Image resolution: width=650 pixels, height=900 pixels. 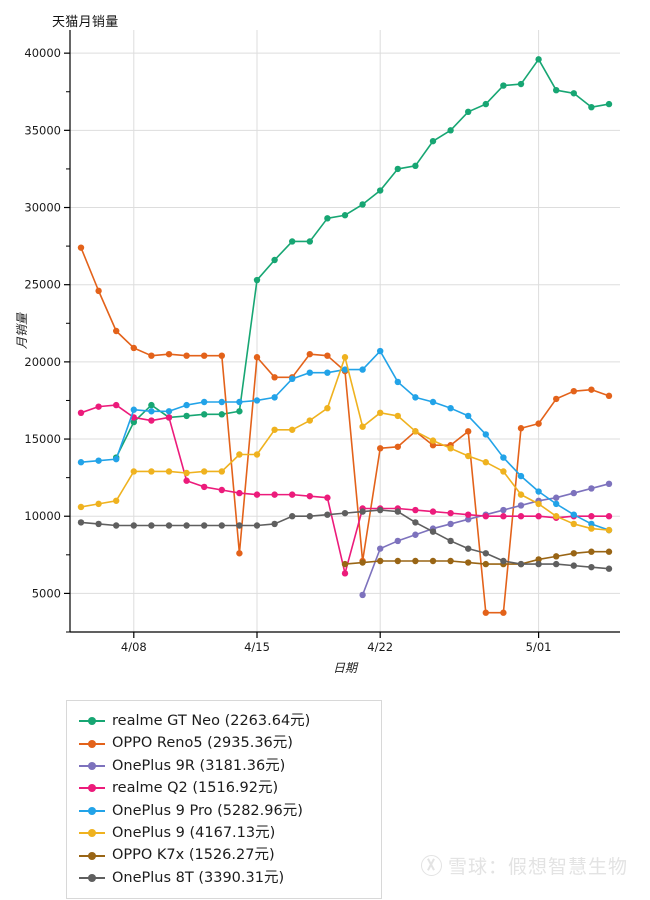 What do you see at coordinates (92, 721) in the screenshot?
I see `legend-marker-icon` at bounding box center [92, 721].